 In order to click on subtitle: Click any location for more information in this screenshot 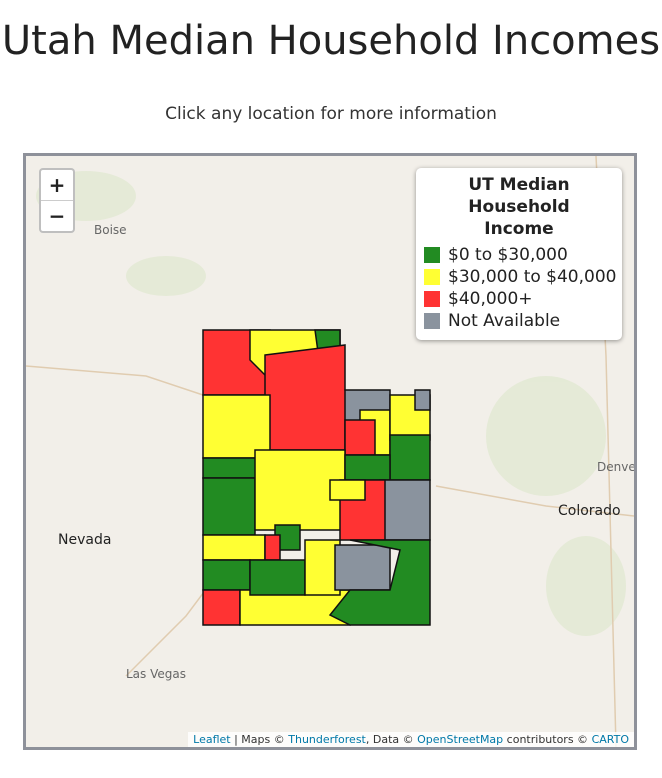, I will do `click(331, 114)`.